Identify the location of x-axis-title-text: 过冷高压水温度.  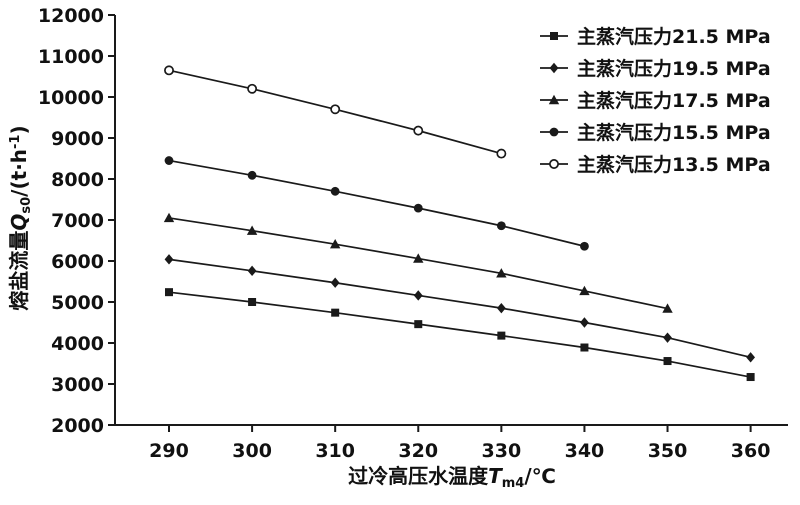
(418, 476).